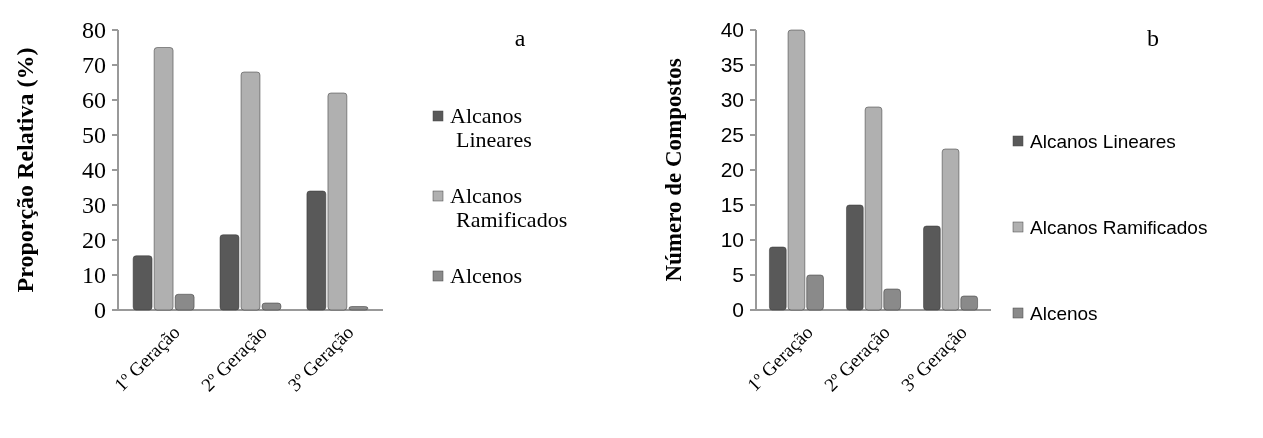 This screenshot has height=438, width=1263. I want to click on y-tick-label: 50, so click(94, 135).